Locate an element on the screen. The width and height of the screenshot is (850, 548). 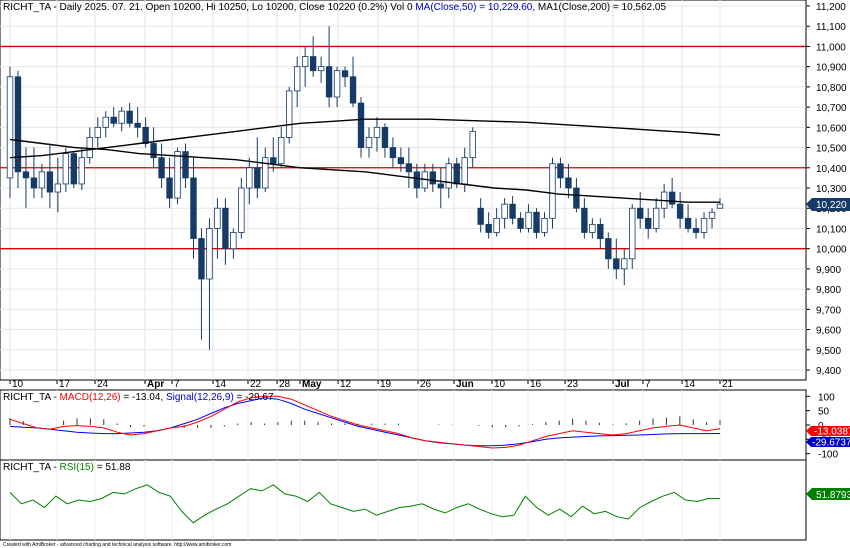
price-x-label: May is located at coordinates (312, 384).